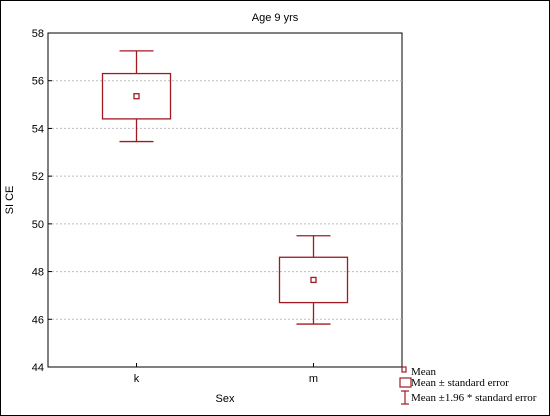 The height and width of the screenshot is (416, 550). What do you see at coordinates (38, 34) in the screenshot?
I see `y-tick-label: 58` at bounding box center [38, 34].